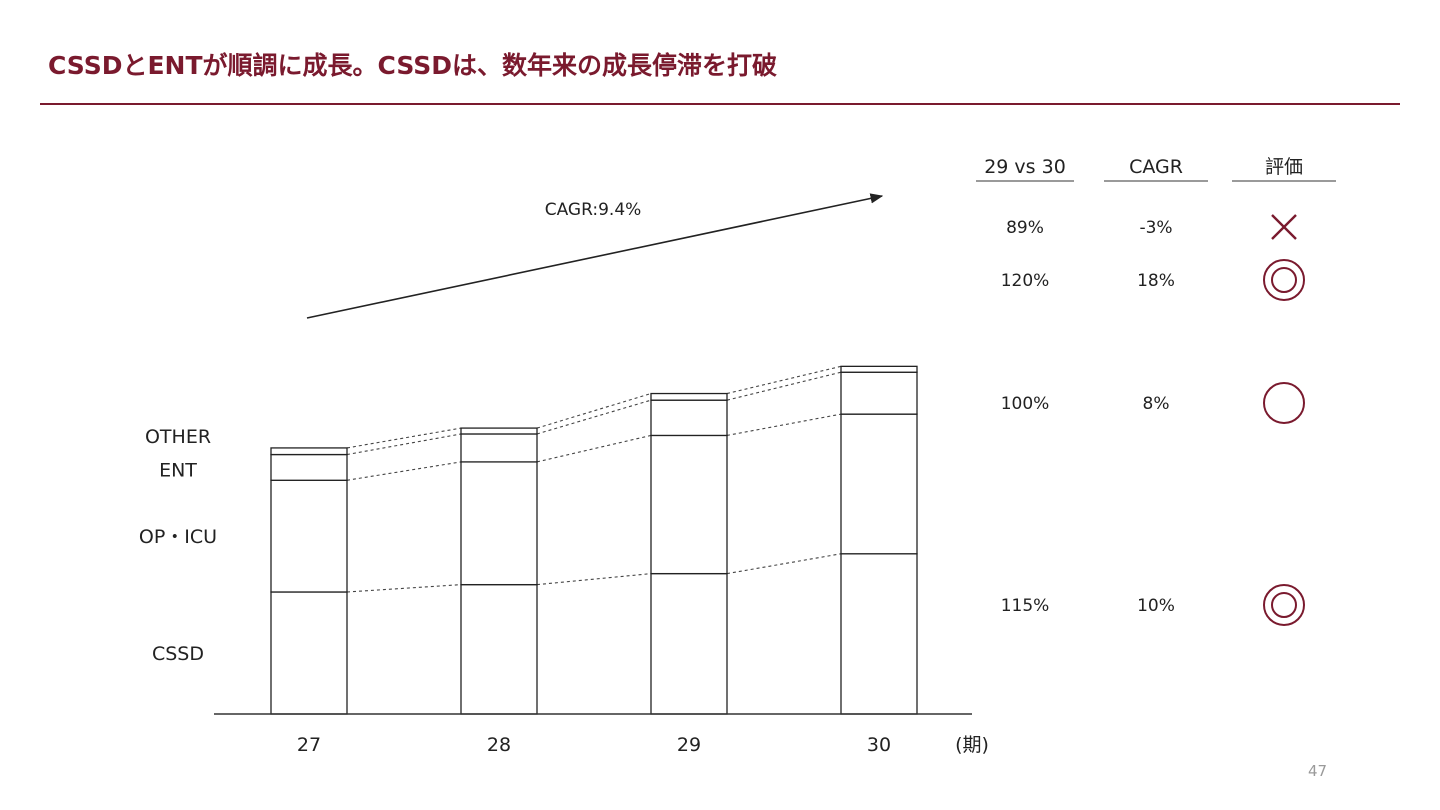 The width and height of the screenshot is (1440, 810). What do you see at coordinates (593, 210) in the screenshot?
I see `cagr-annotation: CAGR:9.4%` at bounding box center [593, 210].